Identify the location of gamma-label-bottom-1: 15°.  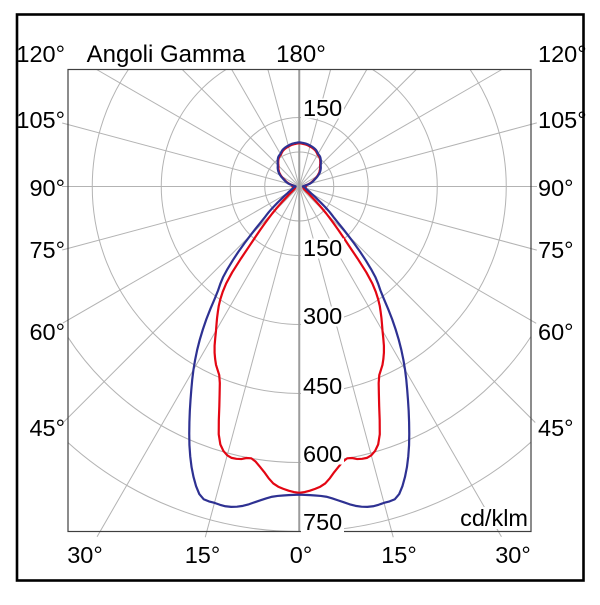
(203, 555).